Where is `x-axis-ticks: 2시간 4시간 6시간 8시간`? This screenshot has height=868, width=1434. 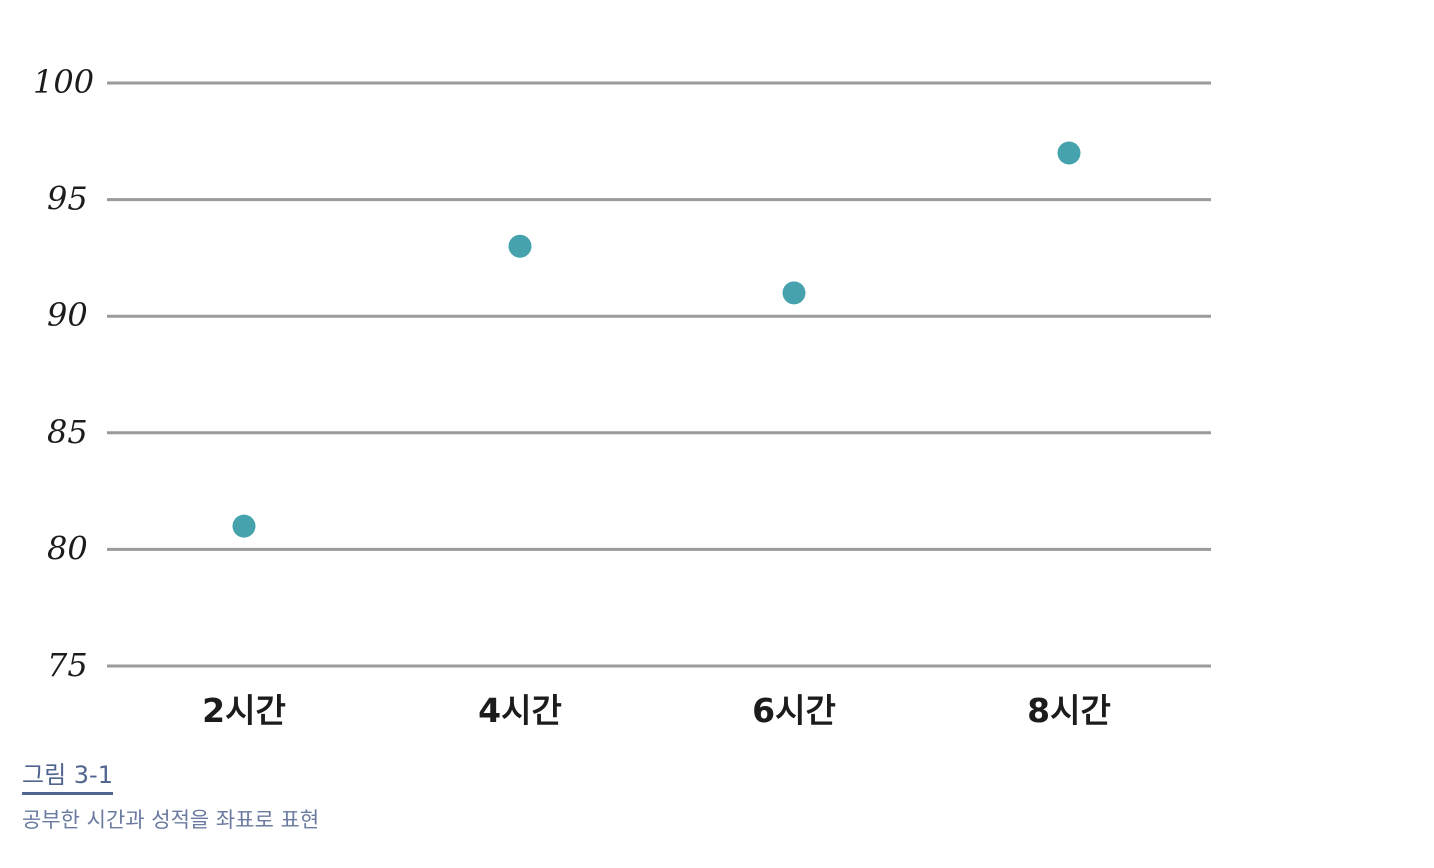
x-axis-ticks: 2시간 4시간 6시간 8시간 is located at coordinates (656, 710).